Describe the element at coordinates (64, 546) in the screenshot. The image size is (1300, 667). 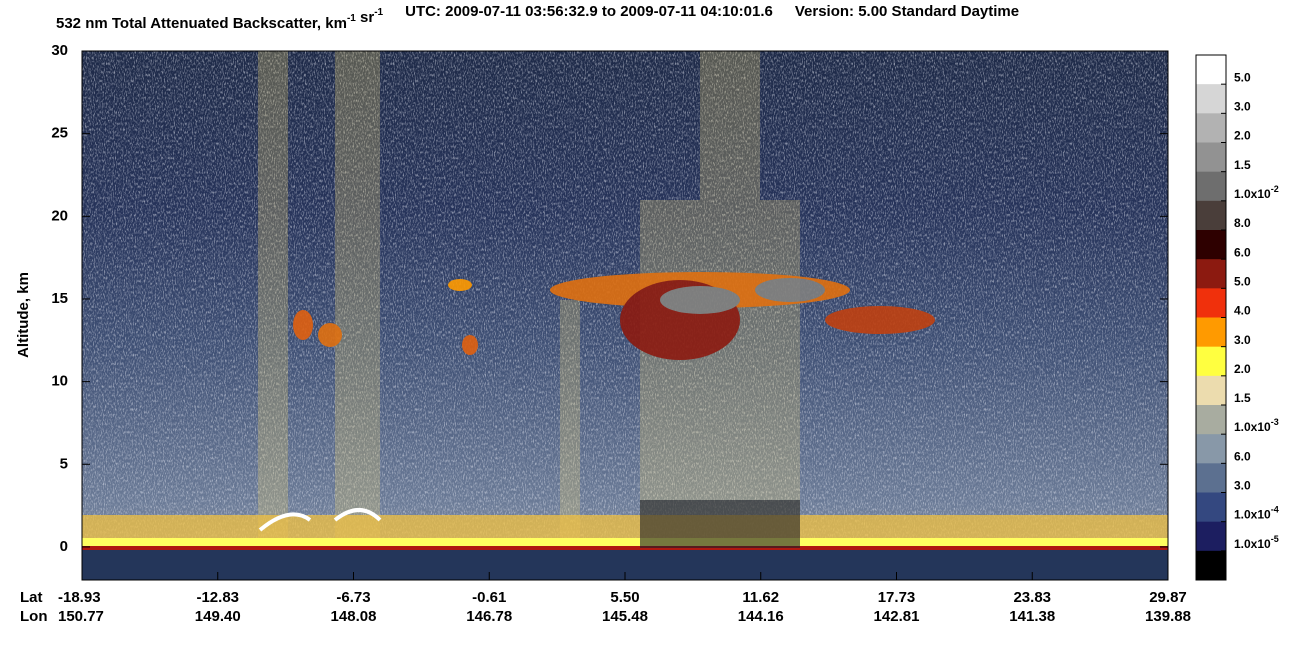
I see `y-tick-label: 0` at that location.